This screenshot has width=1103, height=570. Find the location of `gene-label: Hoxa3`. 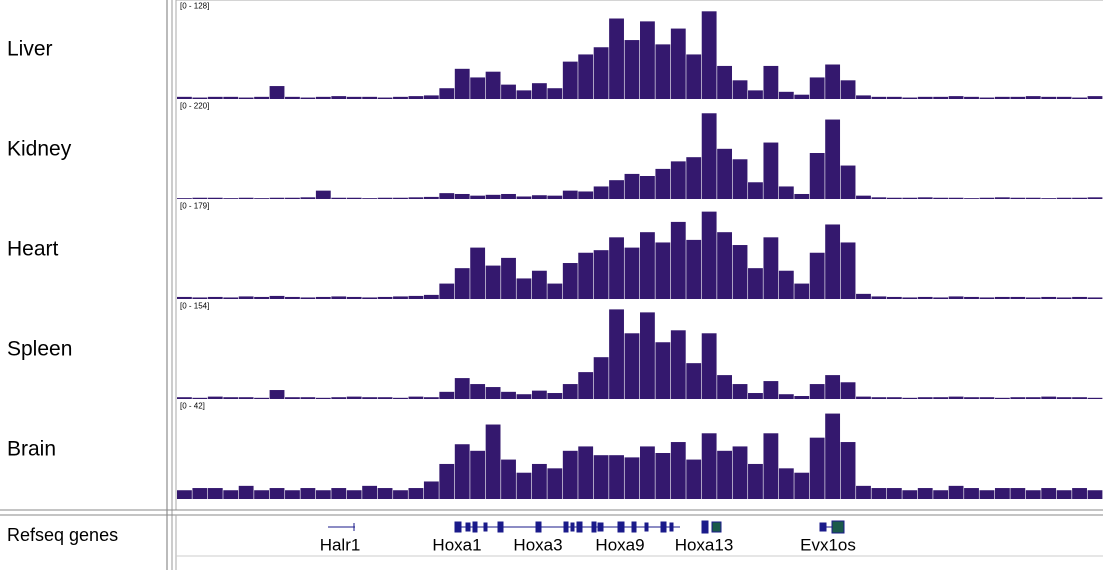

gene-label: Hoxa3 is located at coordinates (537, 544).